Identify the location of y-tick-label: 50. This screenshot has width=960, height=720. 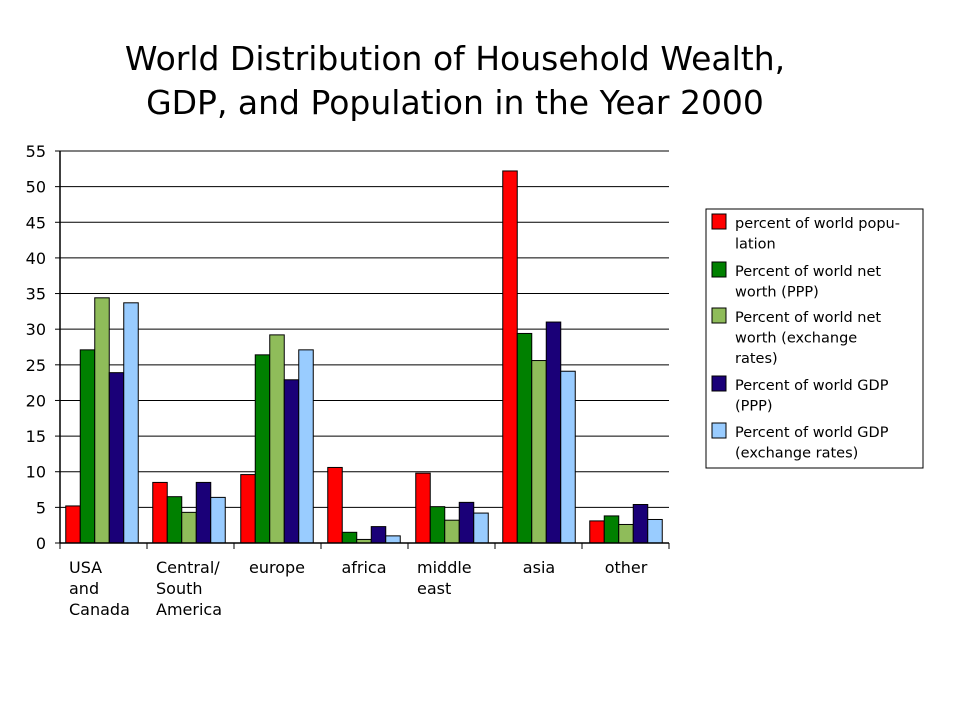
(36, 187).